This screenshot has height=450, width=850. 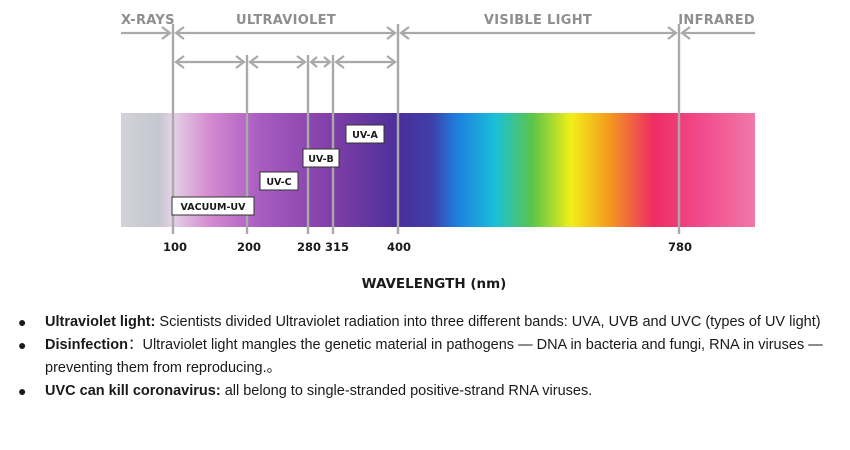 What do you see at coordinates (680, 247) in the screenshot?
I see `tick-label-780: 780` at bounding box center [680, 247].